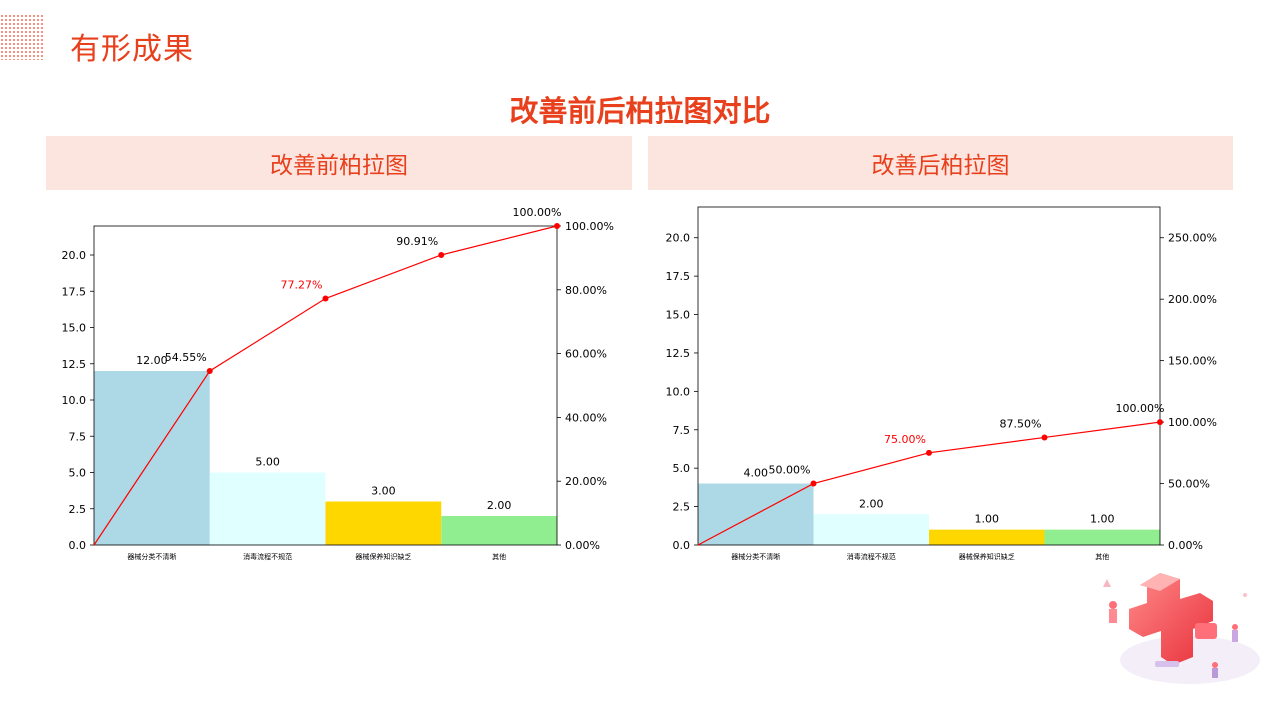 This screenshot has width=1280, height=720. I want to click on y2-tick-label: 60.00%, so click(586, 354).